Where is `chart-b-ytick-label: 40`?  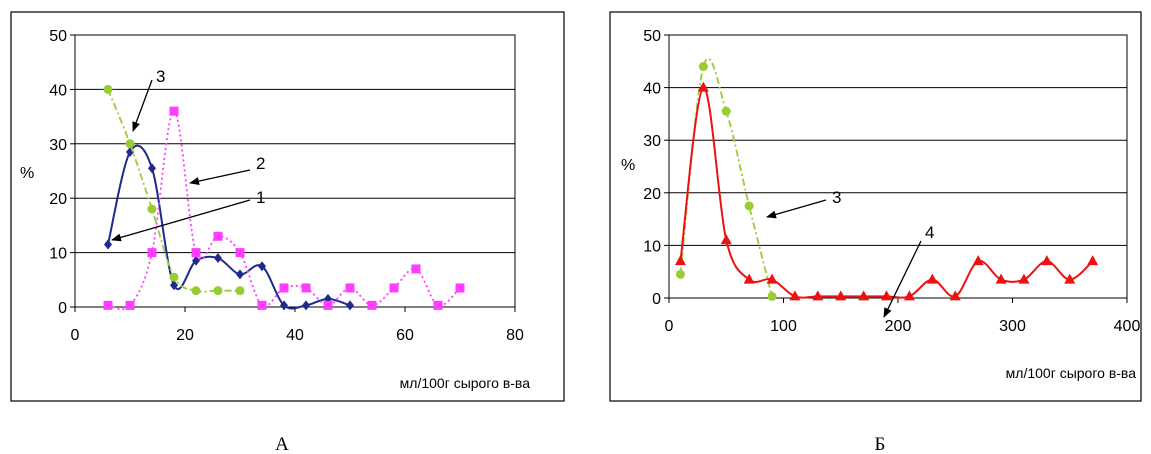 chart-b-ytick-label: 40 is located at coordinates (652, 89).